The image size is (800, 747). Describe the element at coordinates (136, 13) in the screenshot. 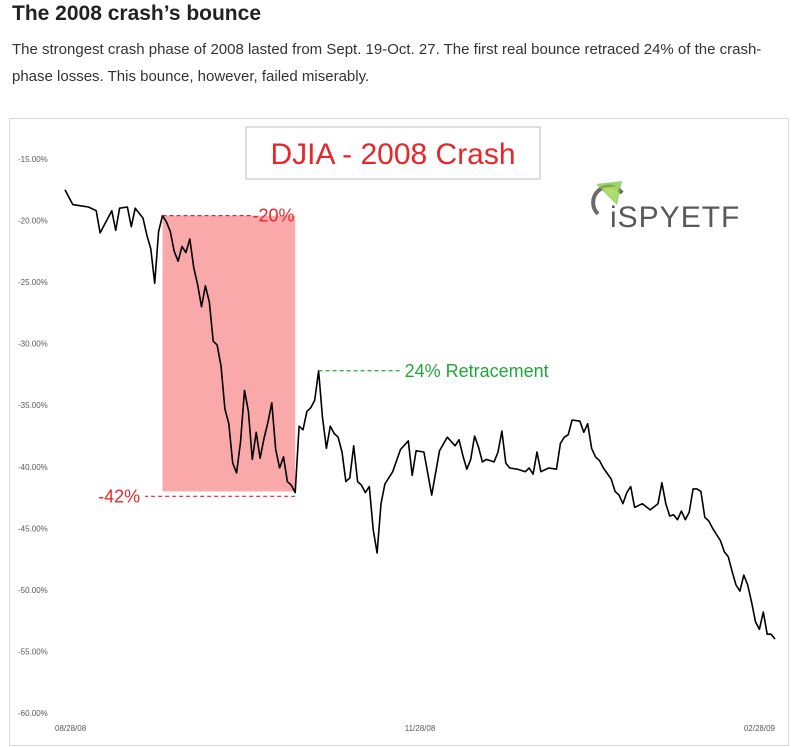

I see `article-title: The 2008 crash’s bounce` at that location.